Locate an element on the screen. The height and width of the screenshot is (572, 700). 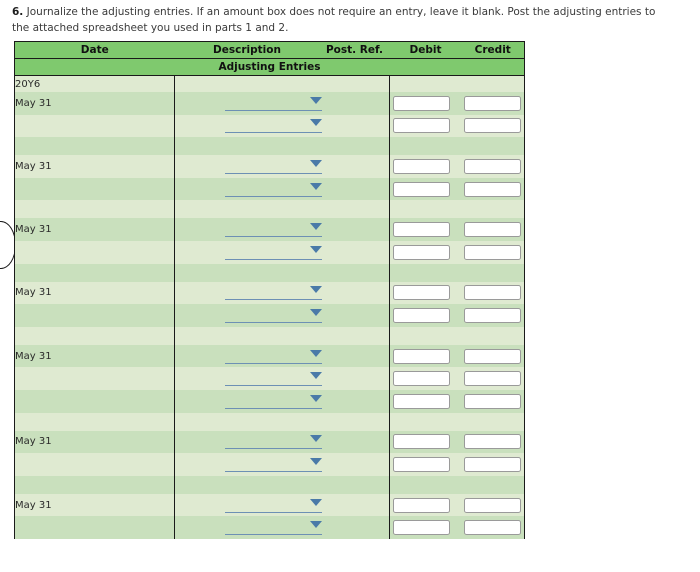
date-cell is located at coordinates (94, 378).